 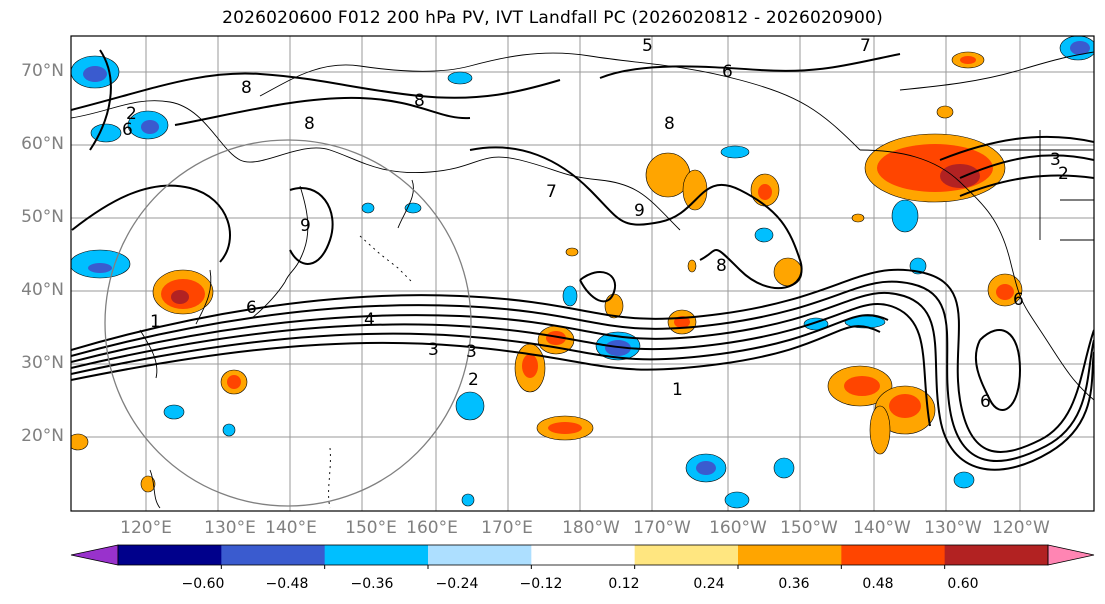 What do you see at coordinates (647, 46) in the screenshot?
I see `contour-label: 5` at bounding box center [647, 46].